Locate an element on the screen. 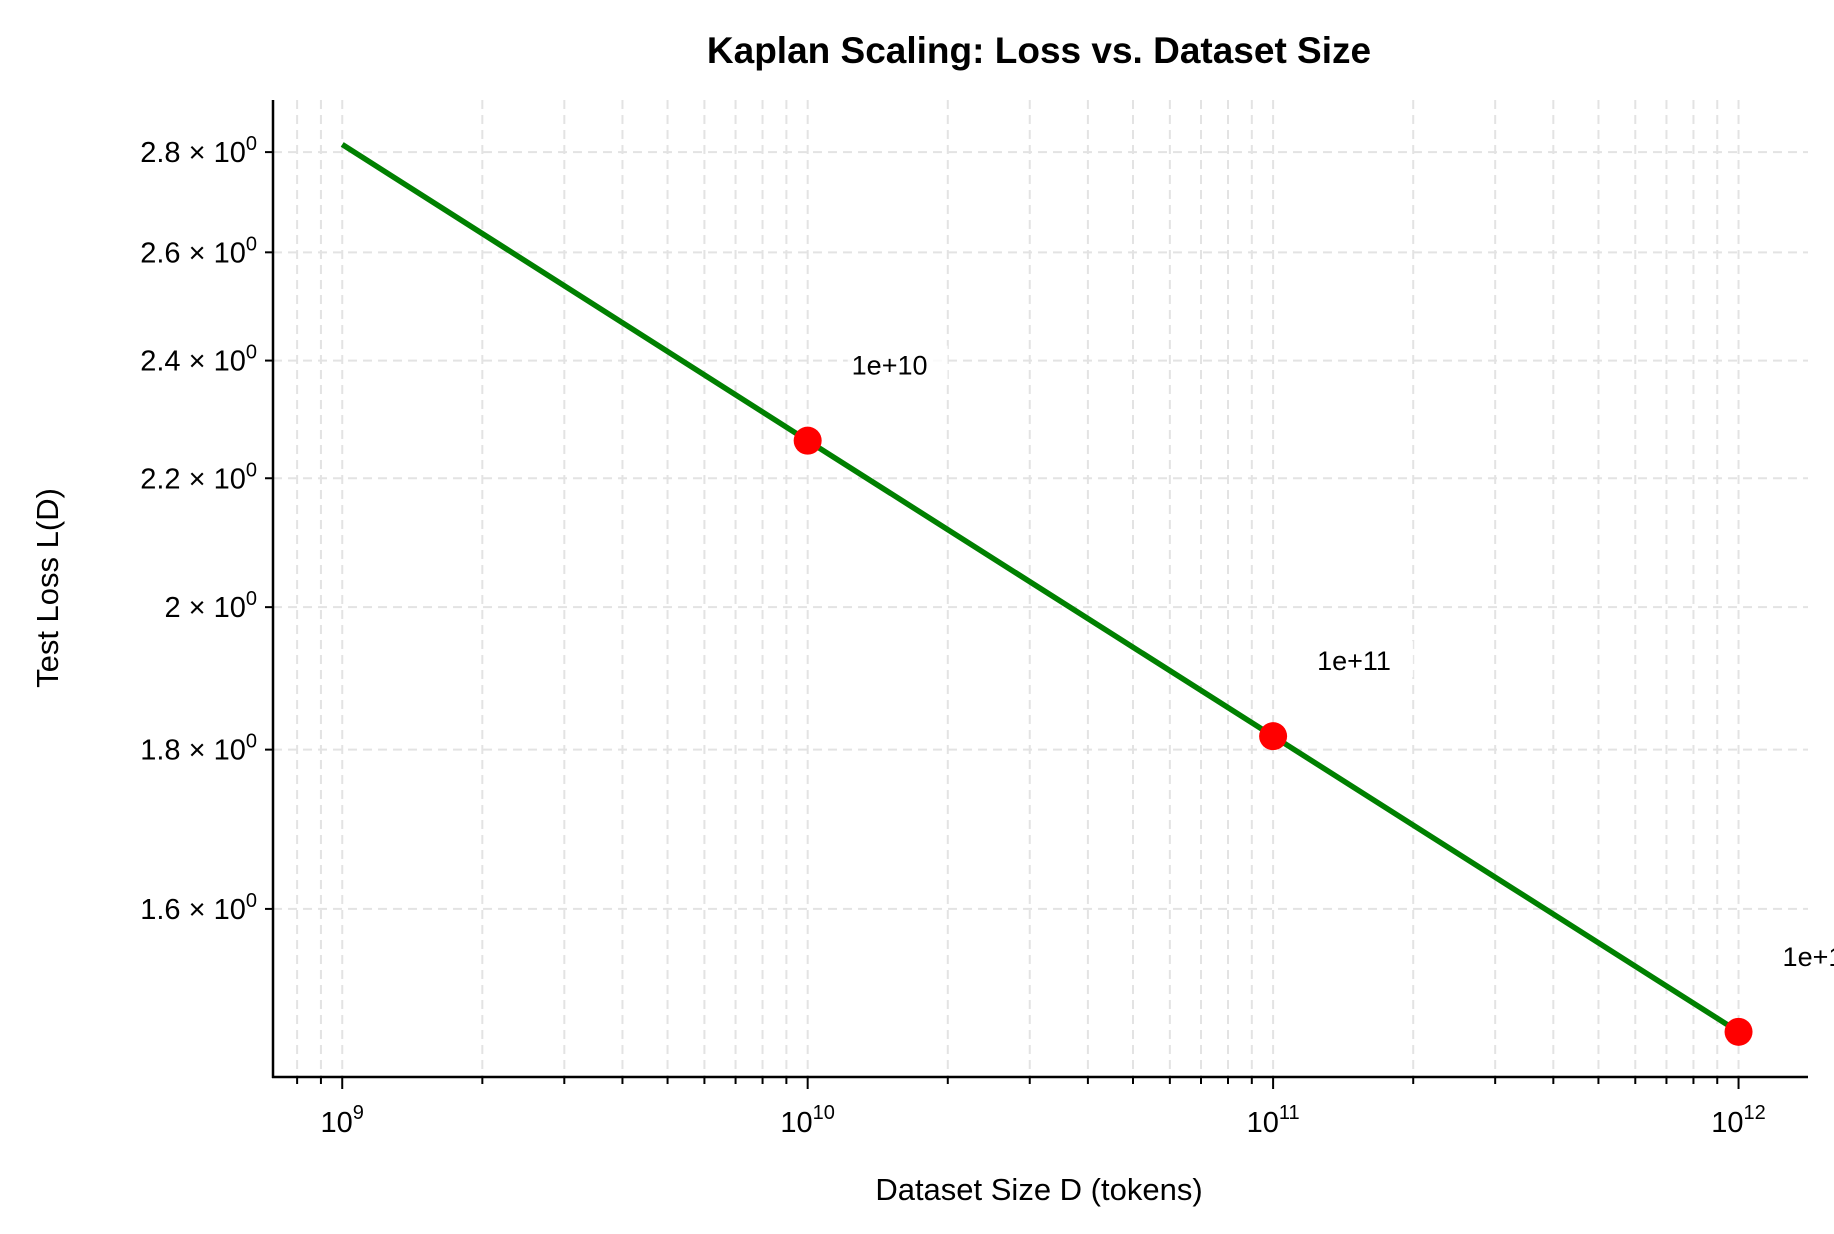  annotation: 1e+11 is located at coordinates (1363, 659).